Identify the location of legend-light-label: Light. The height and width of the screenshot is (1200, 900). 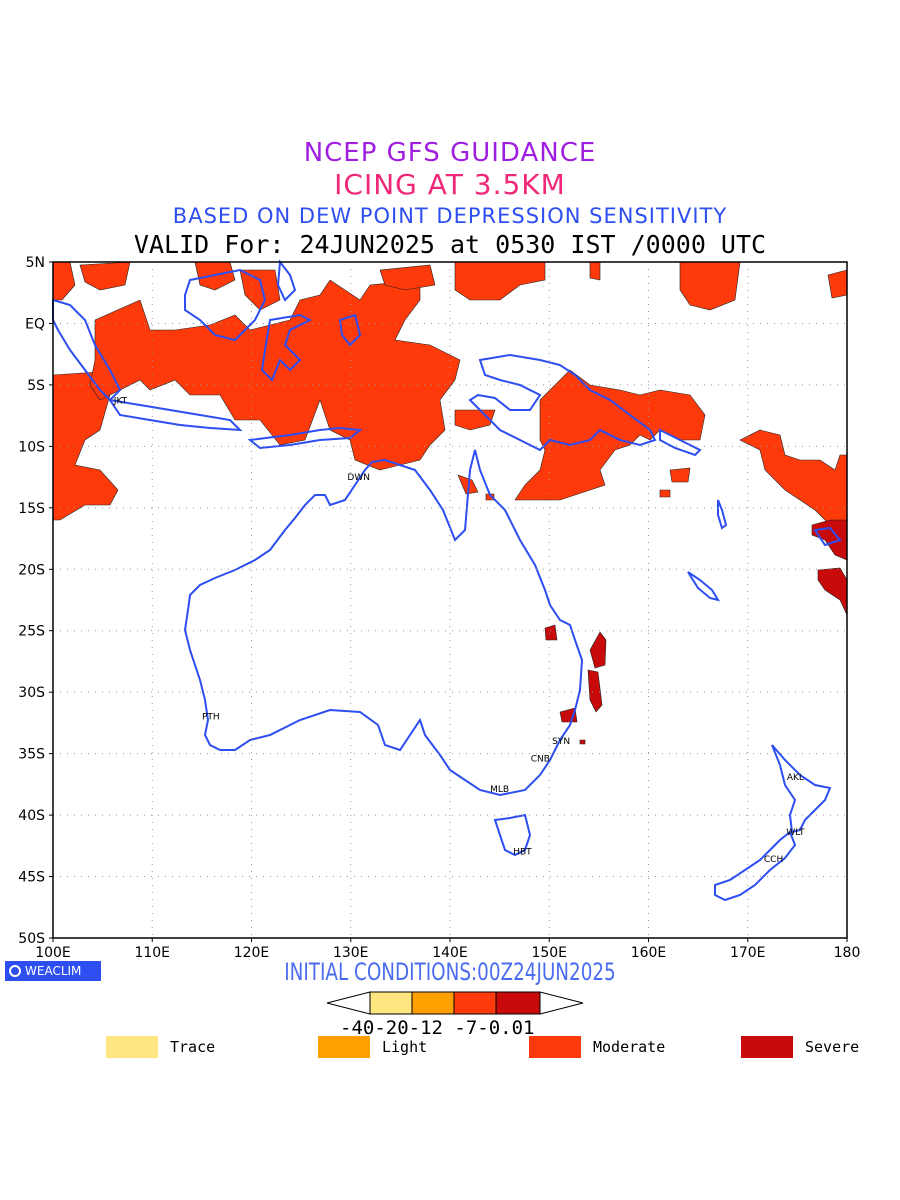
(405, 1047).